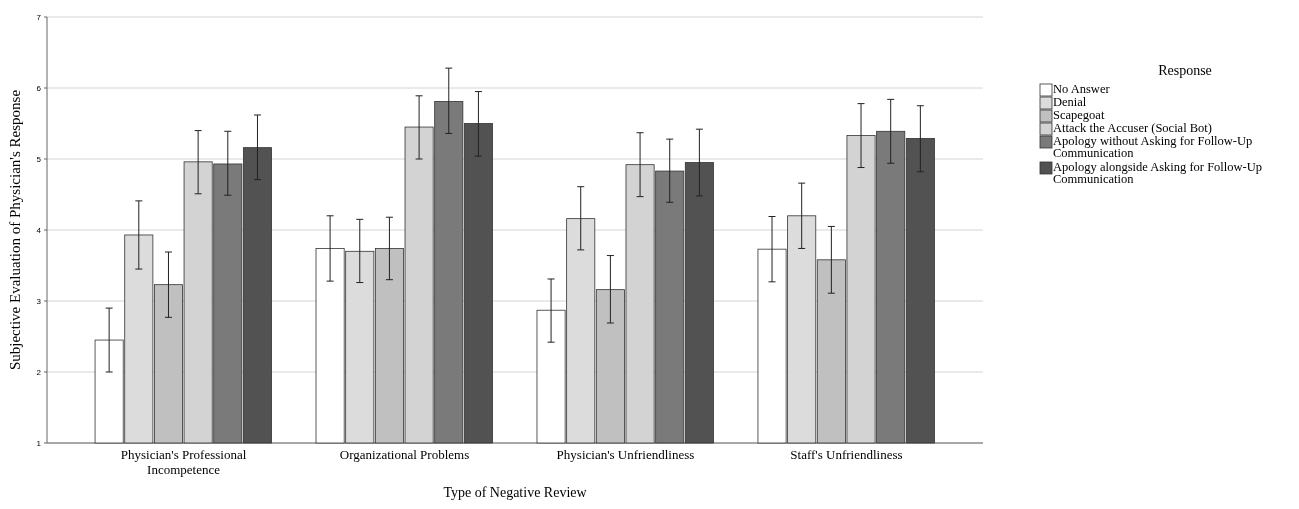 The width and height of the screenshot is (1299, 509). What do you see at coordinates (15, 230) in the screenshot?
I see `y-axis-title: Subjective Evaluation of Physician's Response` at bounding box center [15, 230].